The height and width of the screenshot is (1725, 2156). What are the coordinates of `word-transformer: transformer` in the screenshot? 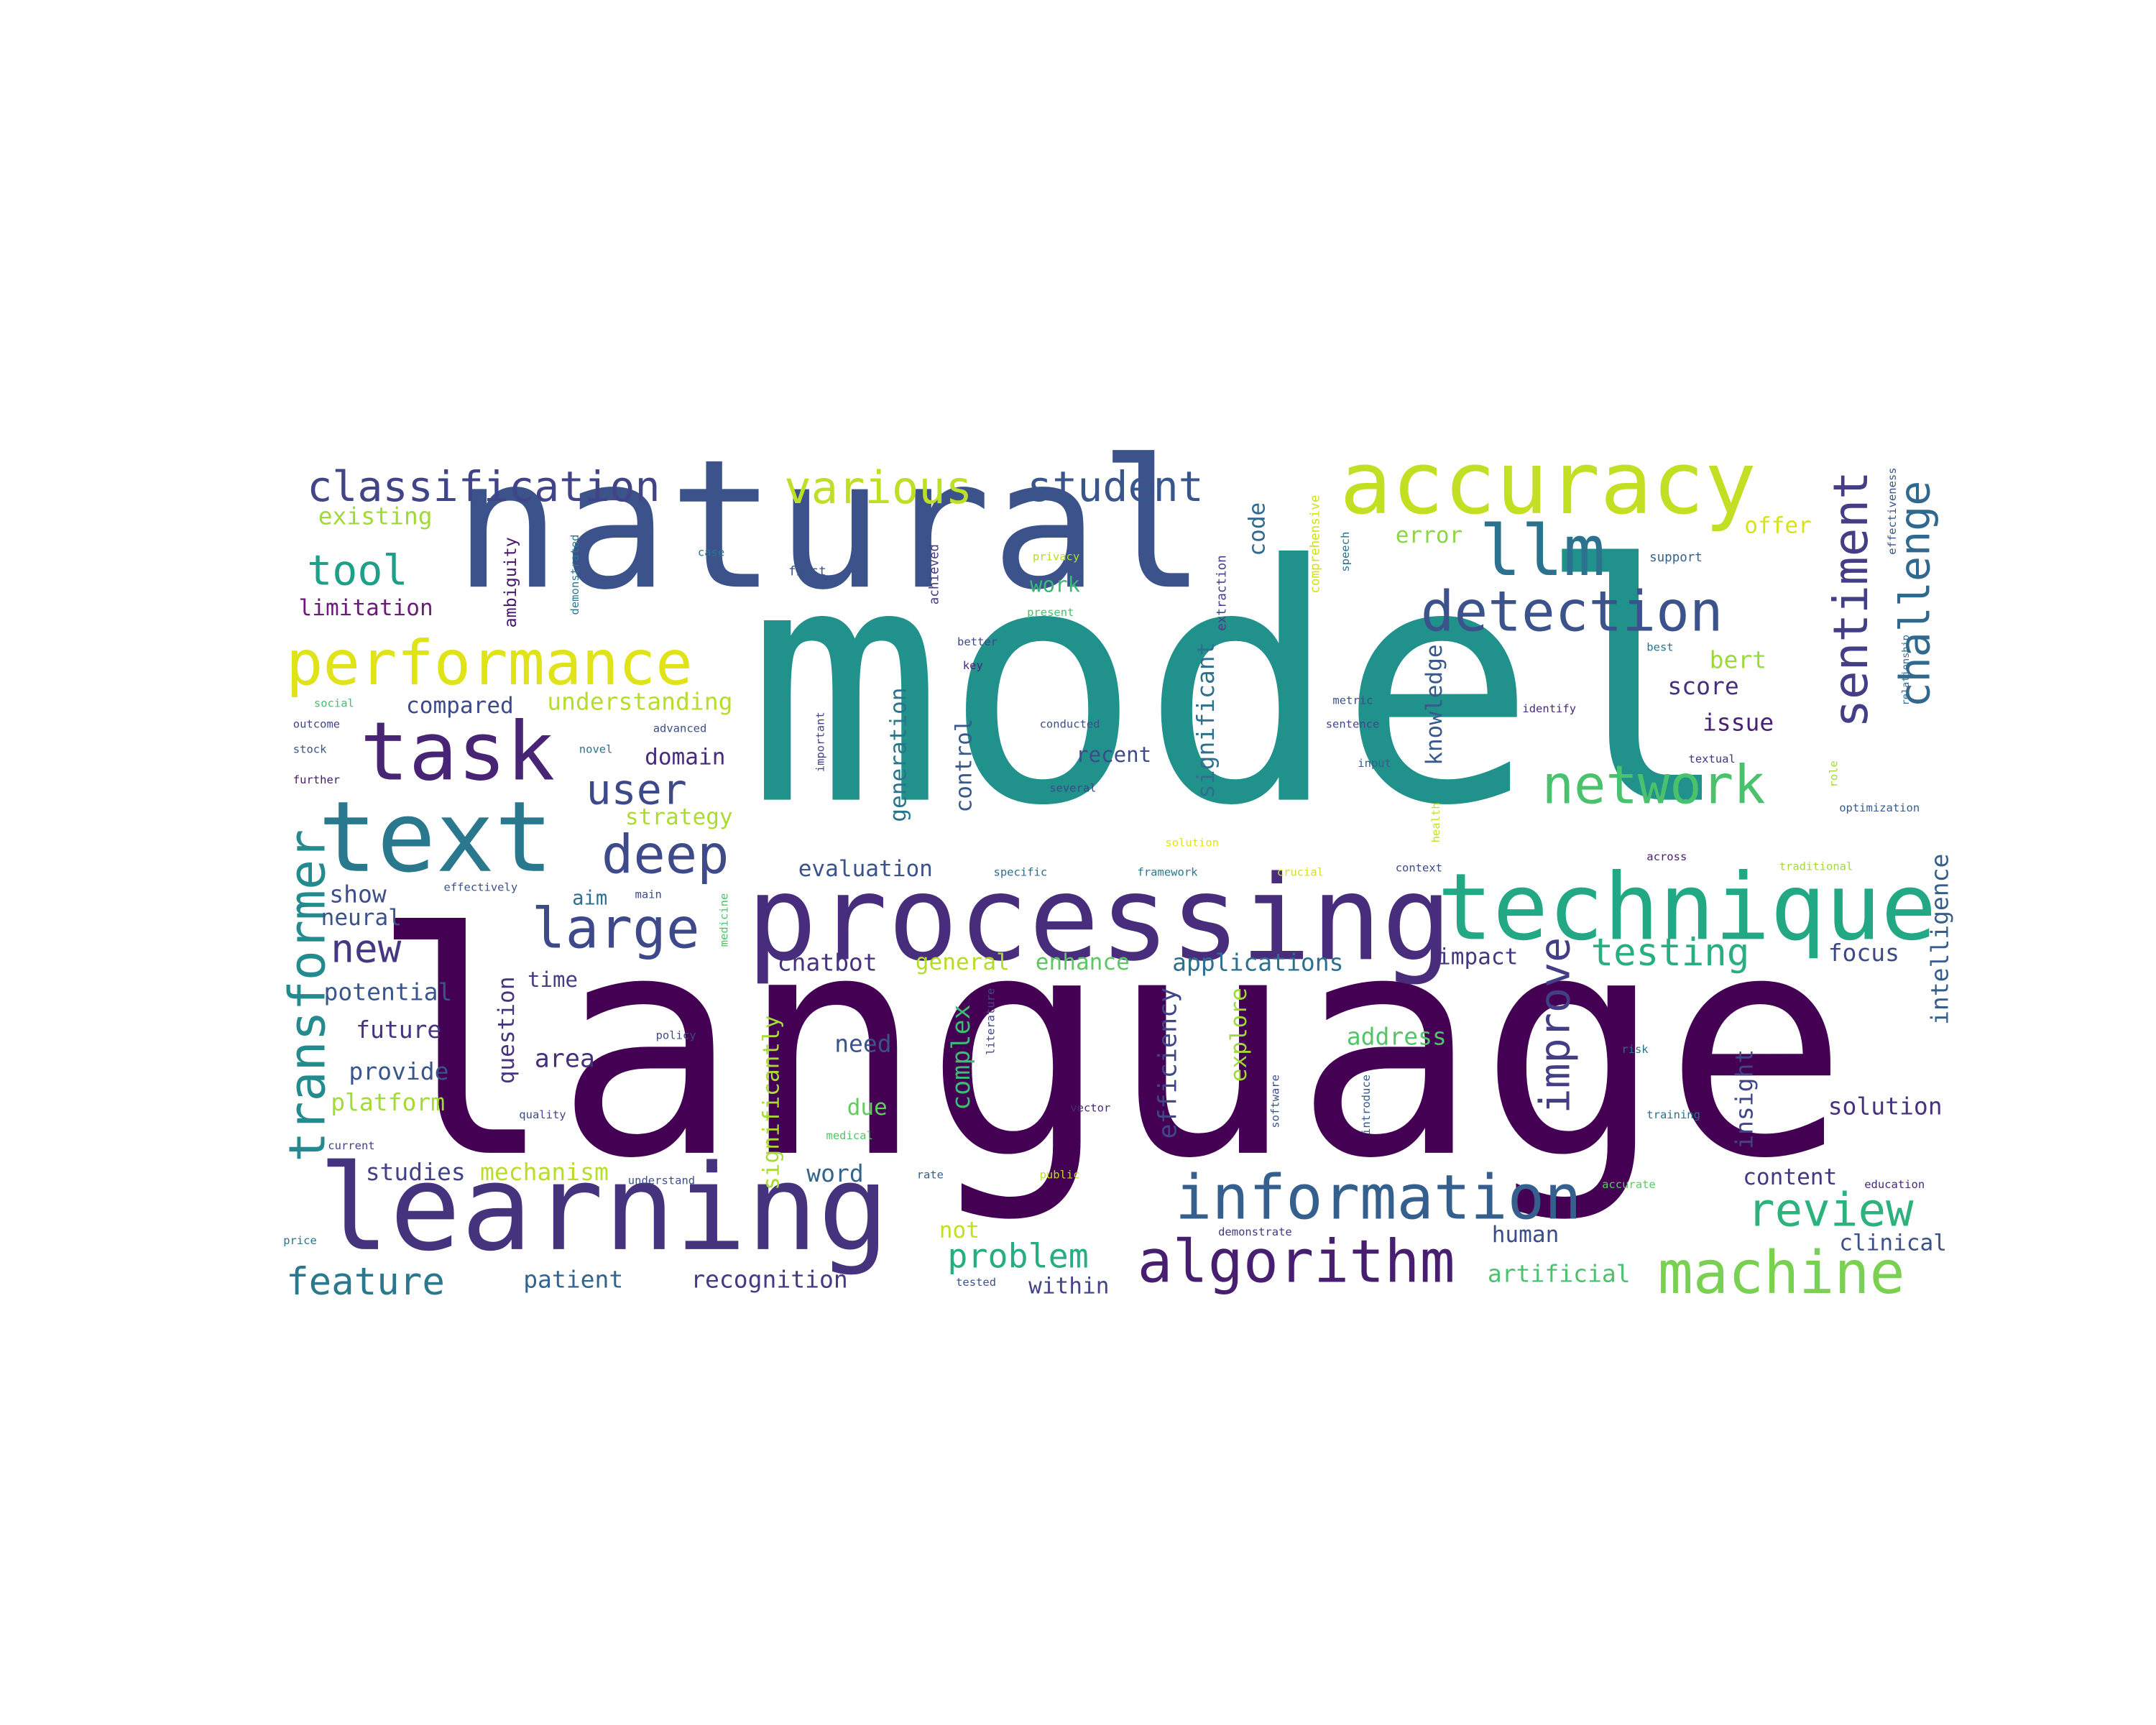 It's located at (308, 995).